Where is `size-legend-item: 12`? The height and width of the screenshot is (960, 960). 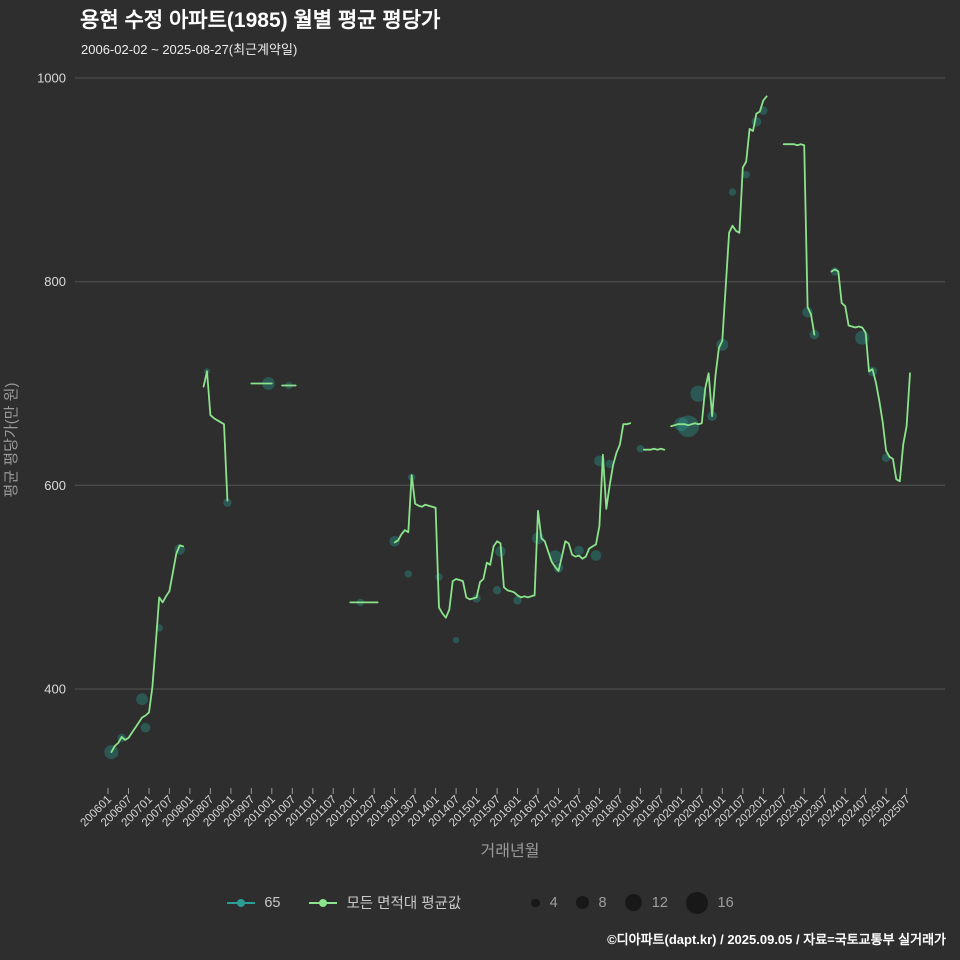
size-legend-item: 12 is located at coordinates (646, 903).